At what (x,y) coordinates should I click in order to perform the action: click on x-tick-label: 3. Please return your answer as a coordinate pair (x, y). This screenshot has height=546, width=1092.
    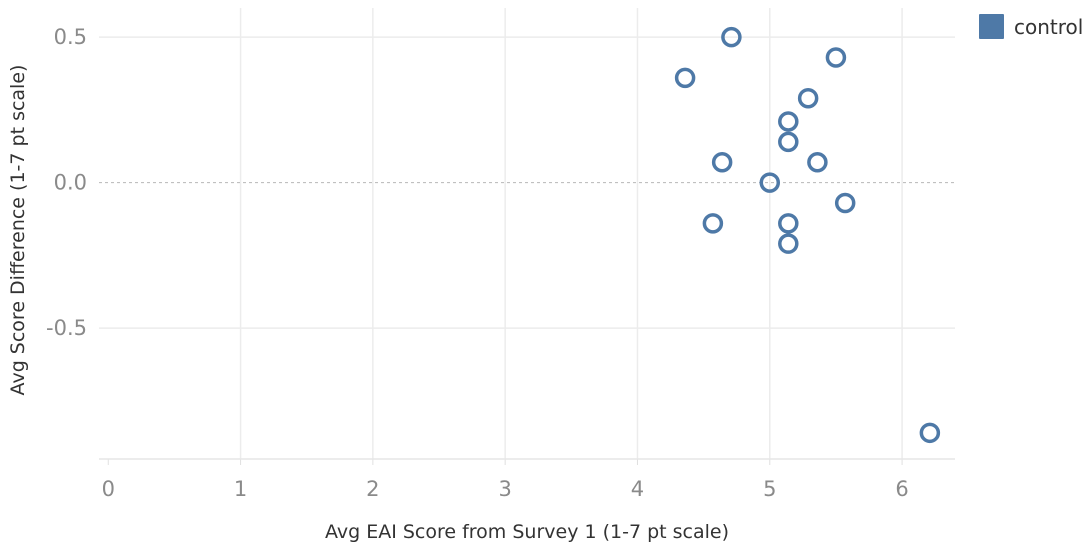
    Looking at the image, I should click on (504, 489).